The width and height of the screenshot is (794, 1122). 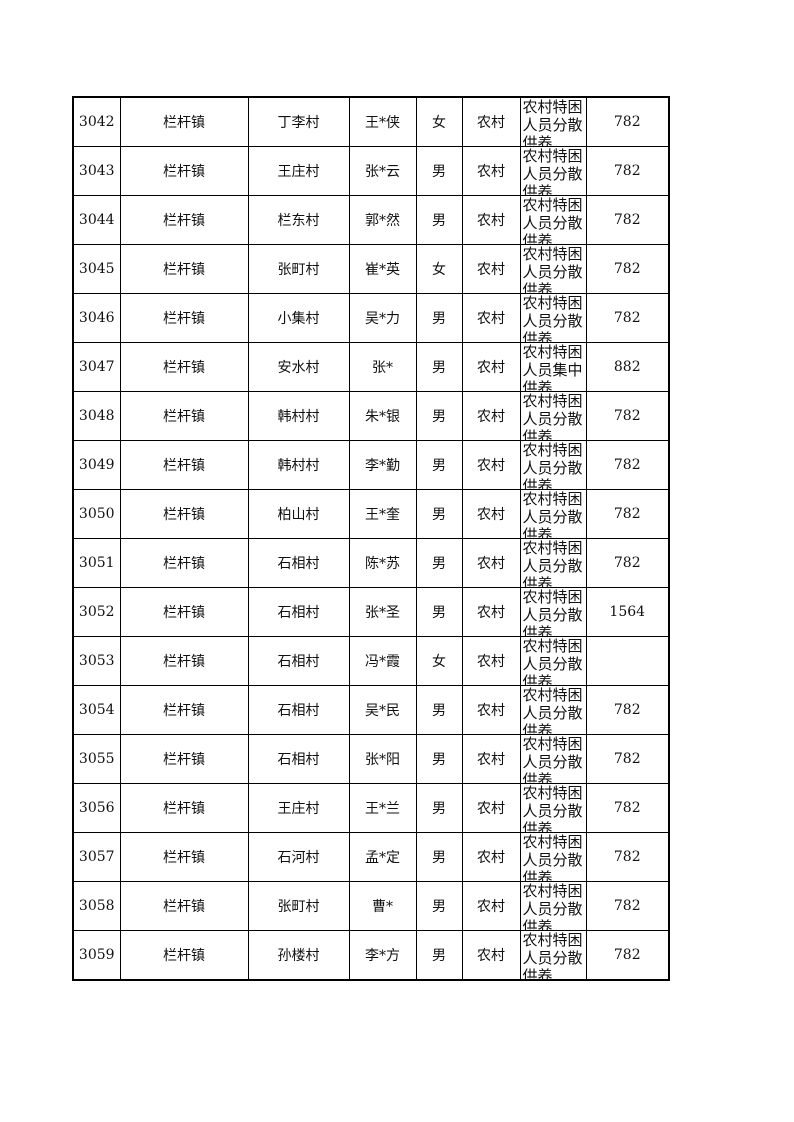 What do you see at coordinates (371, 563) in the screenshot?
I see `table-row: 3051 栏杆镇 石相村 陈*苏男农村 农村特困人员分散供养 782` at bounding box center [371, 563].